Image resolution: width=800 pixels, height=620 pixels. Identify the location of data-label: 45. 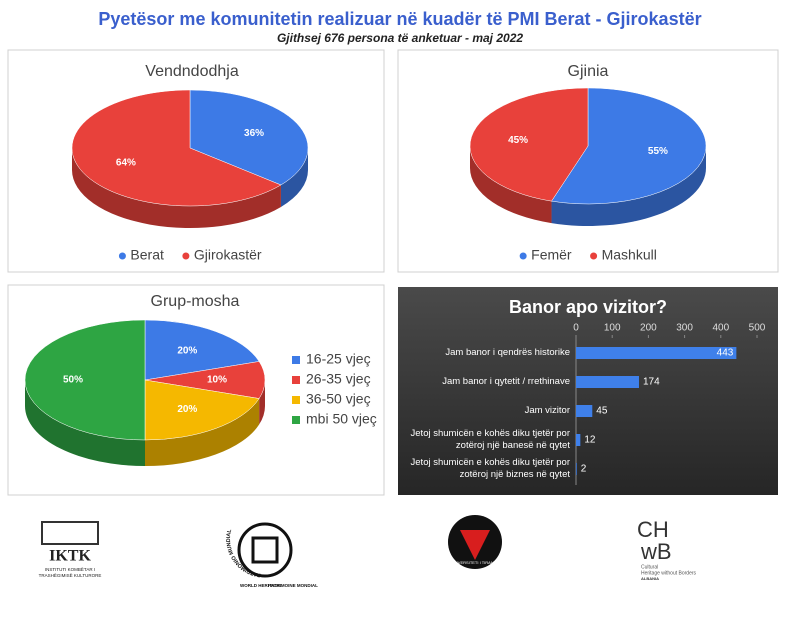
(602, 411).